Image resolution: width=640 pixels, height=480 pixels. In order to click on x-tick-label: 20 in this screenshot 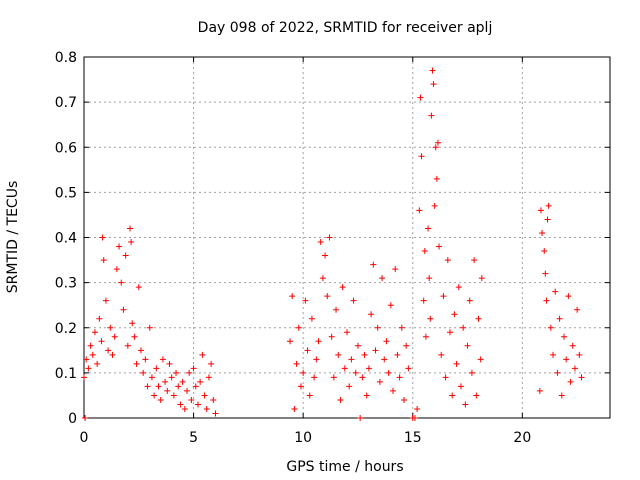, I will do `click(522, 438)`.